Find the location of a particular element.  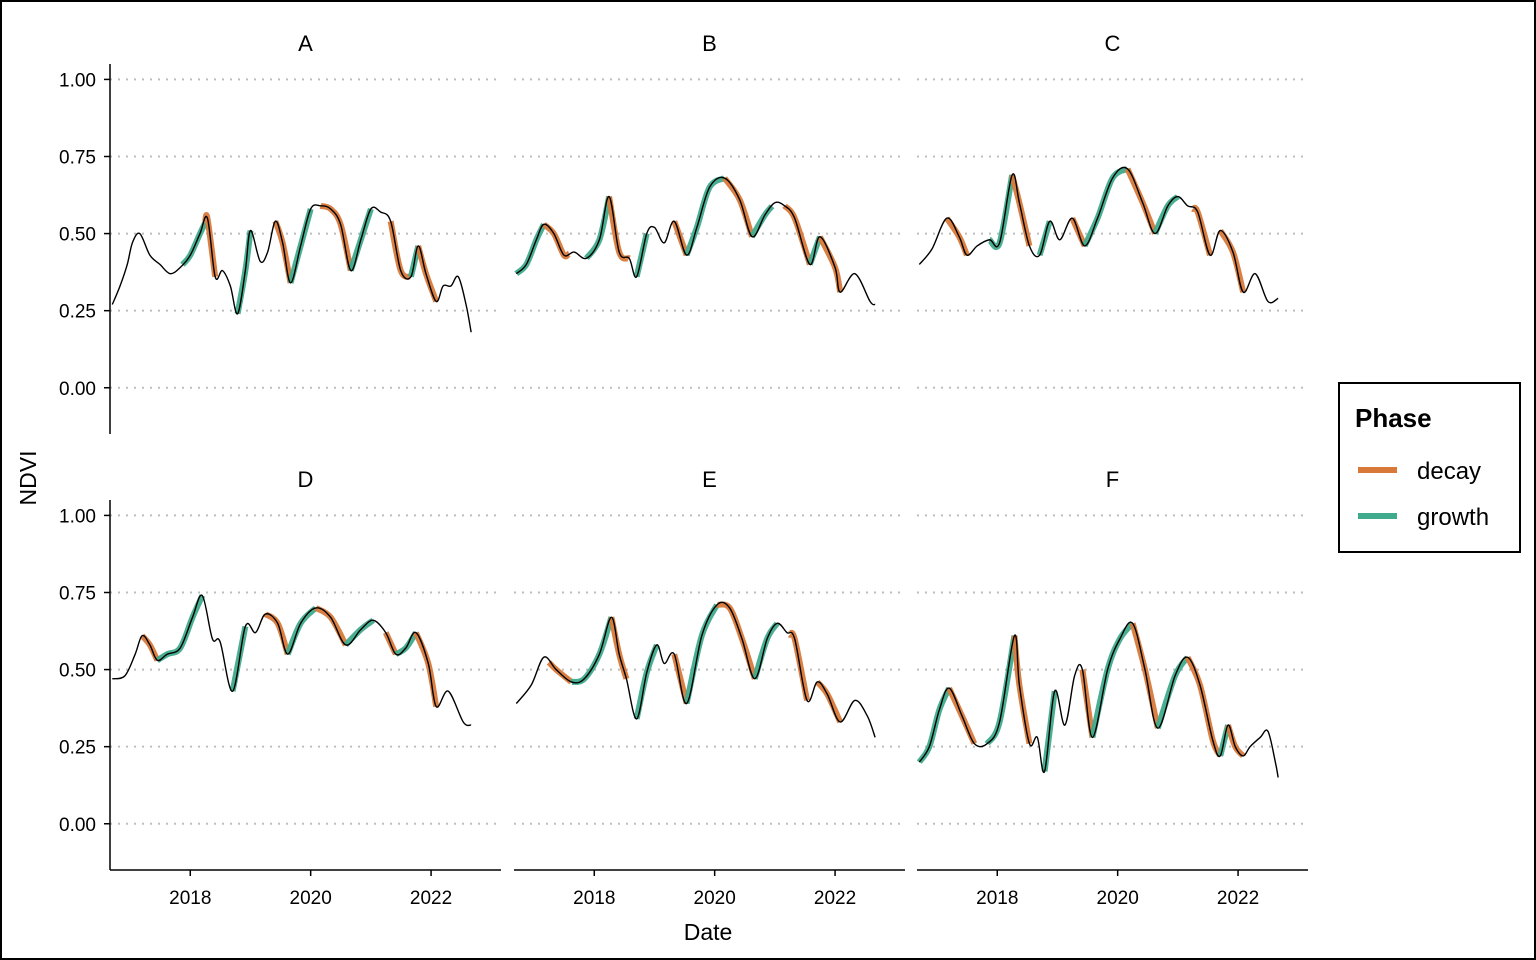

panel-E: E 2018 2020 2022 is located at coordinates (709, 688).